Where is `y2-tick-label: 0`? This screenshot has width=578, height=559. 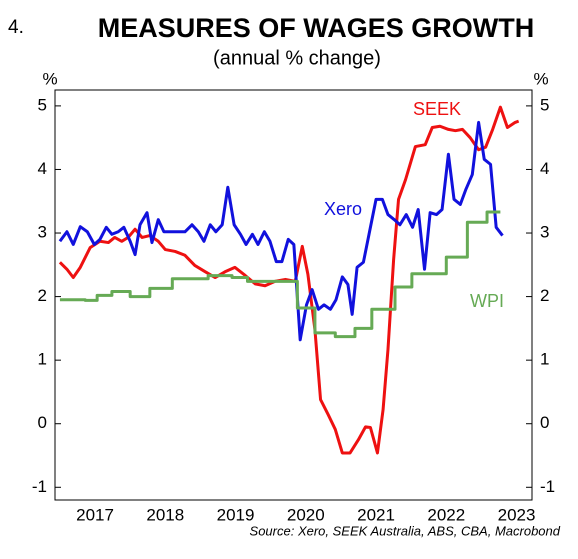 y2-tick-label: 0 is located at coordinates (544, 422).